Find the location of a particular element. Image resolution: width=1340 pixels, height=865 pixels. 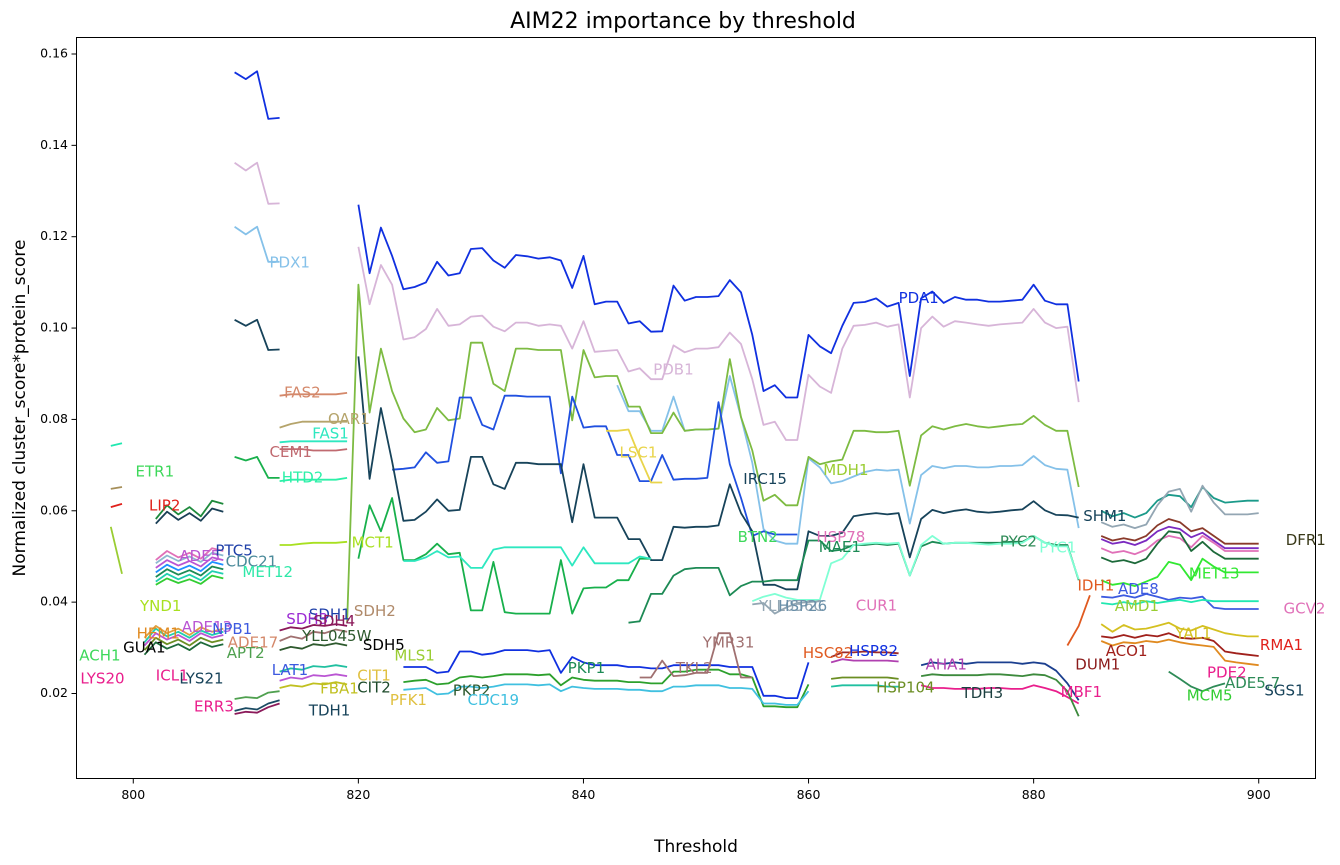

series-label-37: LYS21 is located at coordinates (201, 678).